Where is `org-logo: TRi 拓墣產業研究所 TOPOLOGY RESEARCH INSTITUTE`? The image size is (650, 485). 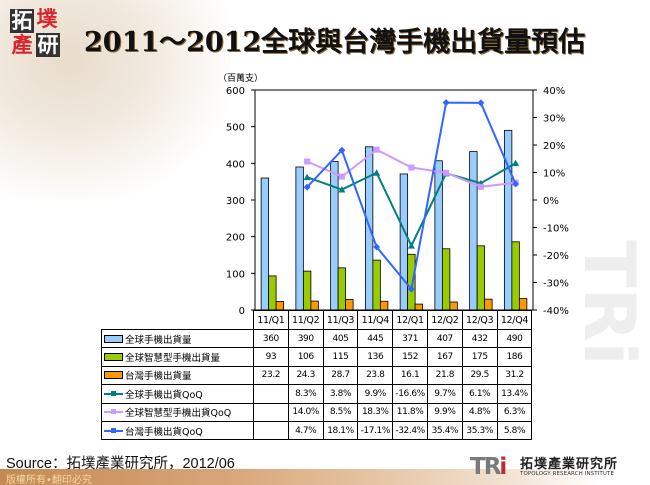
org-logo: TRi 拓墣產業研究所 TOPOLOGY RESEARCH INSTITUTE is located at coordinates (557, 467).